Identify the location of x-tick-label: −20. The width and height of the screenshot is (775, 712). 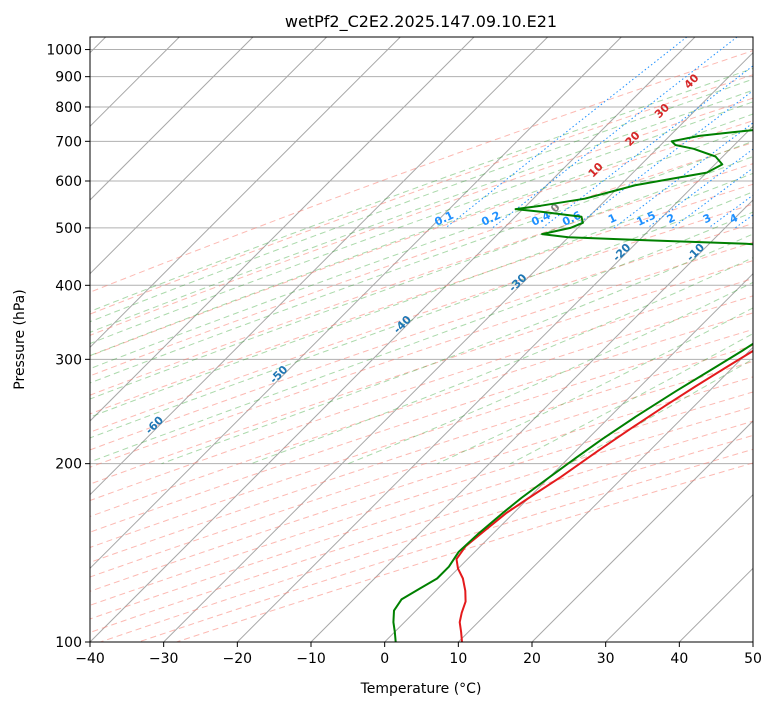
(238, 659).